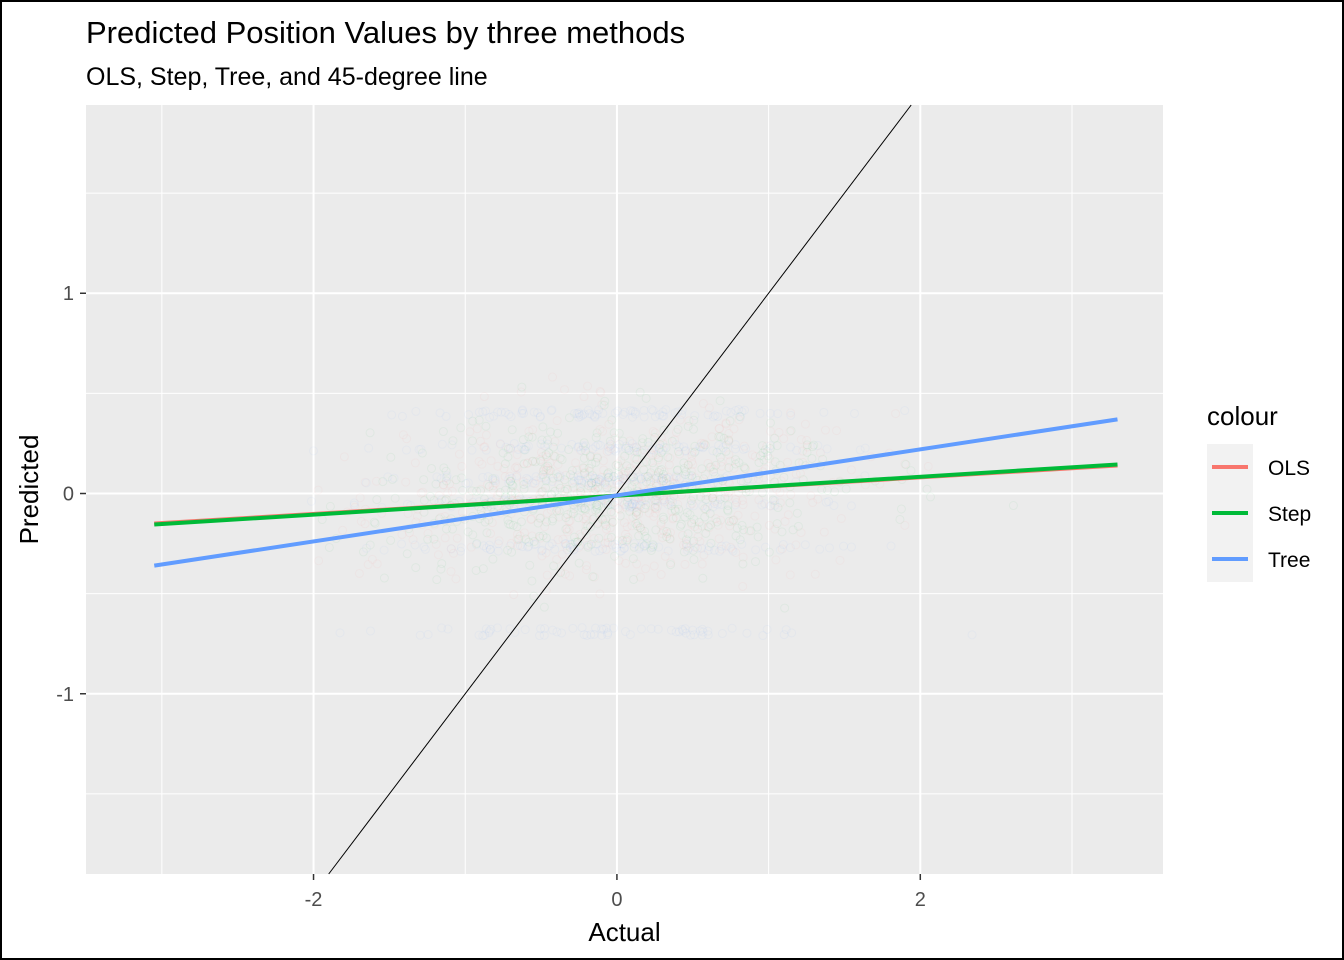 The height and width of the screenshot is (960, 1344). Describe the element at coordinates (920, 900) in the screenshot. I see `x-tick-label: 2` at that location.